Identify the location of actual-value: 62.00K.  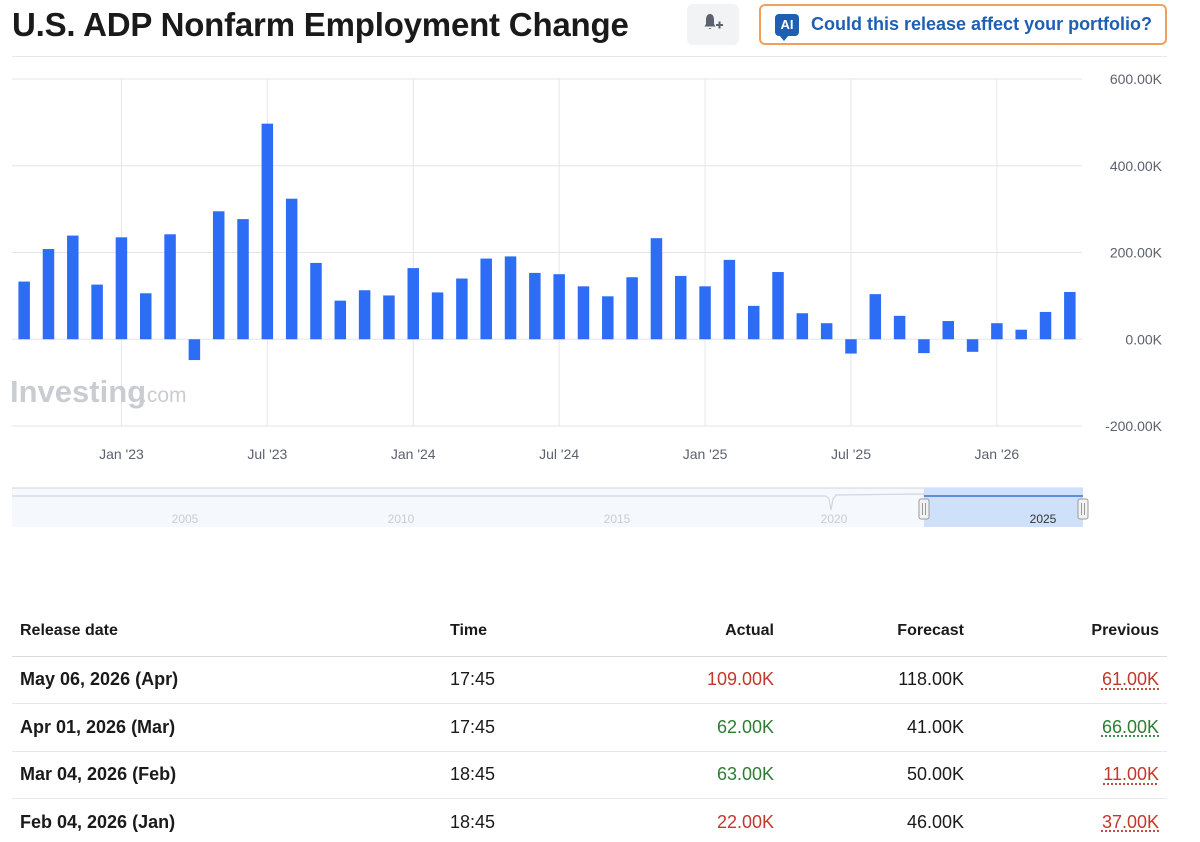
(687, 727).